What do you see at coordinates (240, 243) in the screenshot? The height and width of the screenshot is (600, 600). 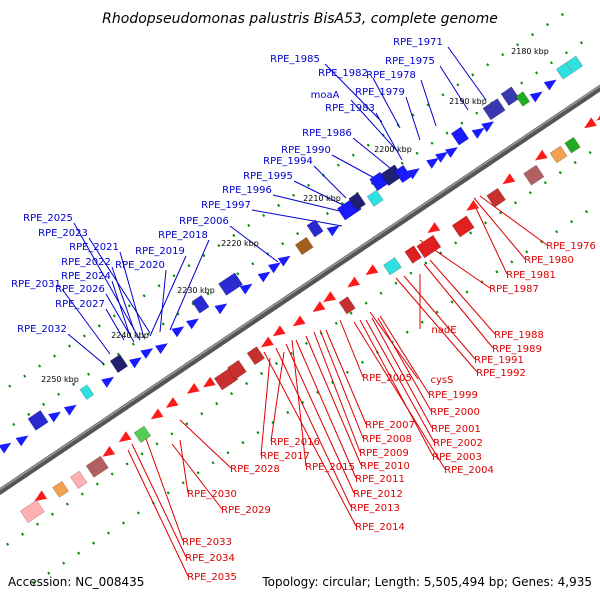 I see `kbp-tick-label: 2220 kbp` at bounding box center [240, 243].